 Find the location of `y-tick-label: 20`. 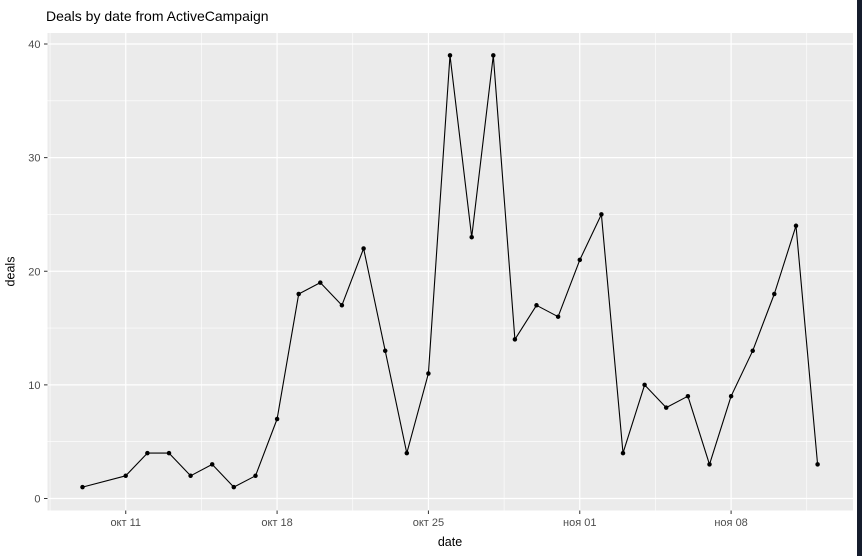

y-tick-label: 20 is located at coordinates (34, 272).